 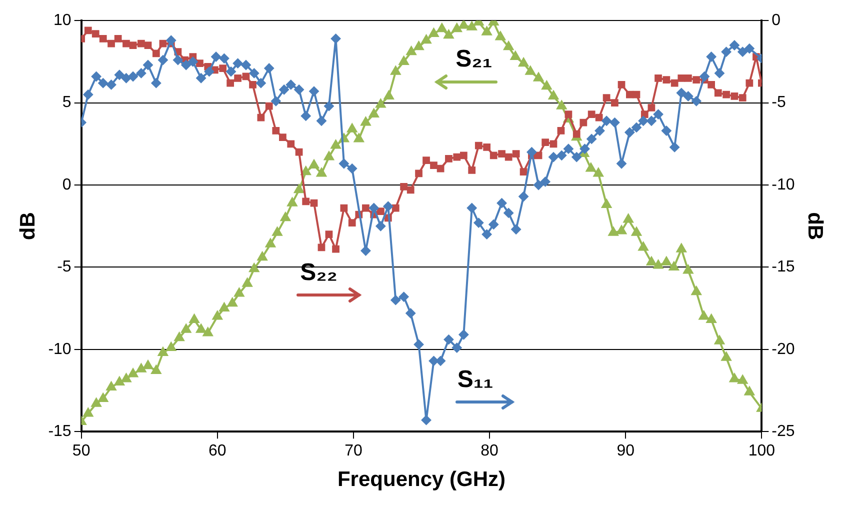 What do you see at coordinates (475, 379) in the screenshot?
I see `annotation: S₁₁` at bounding box center [475, 379].